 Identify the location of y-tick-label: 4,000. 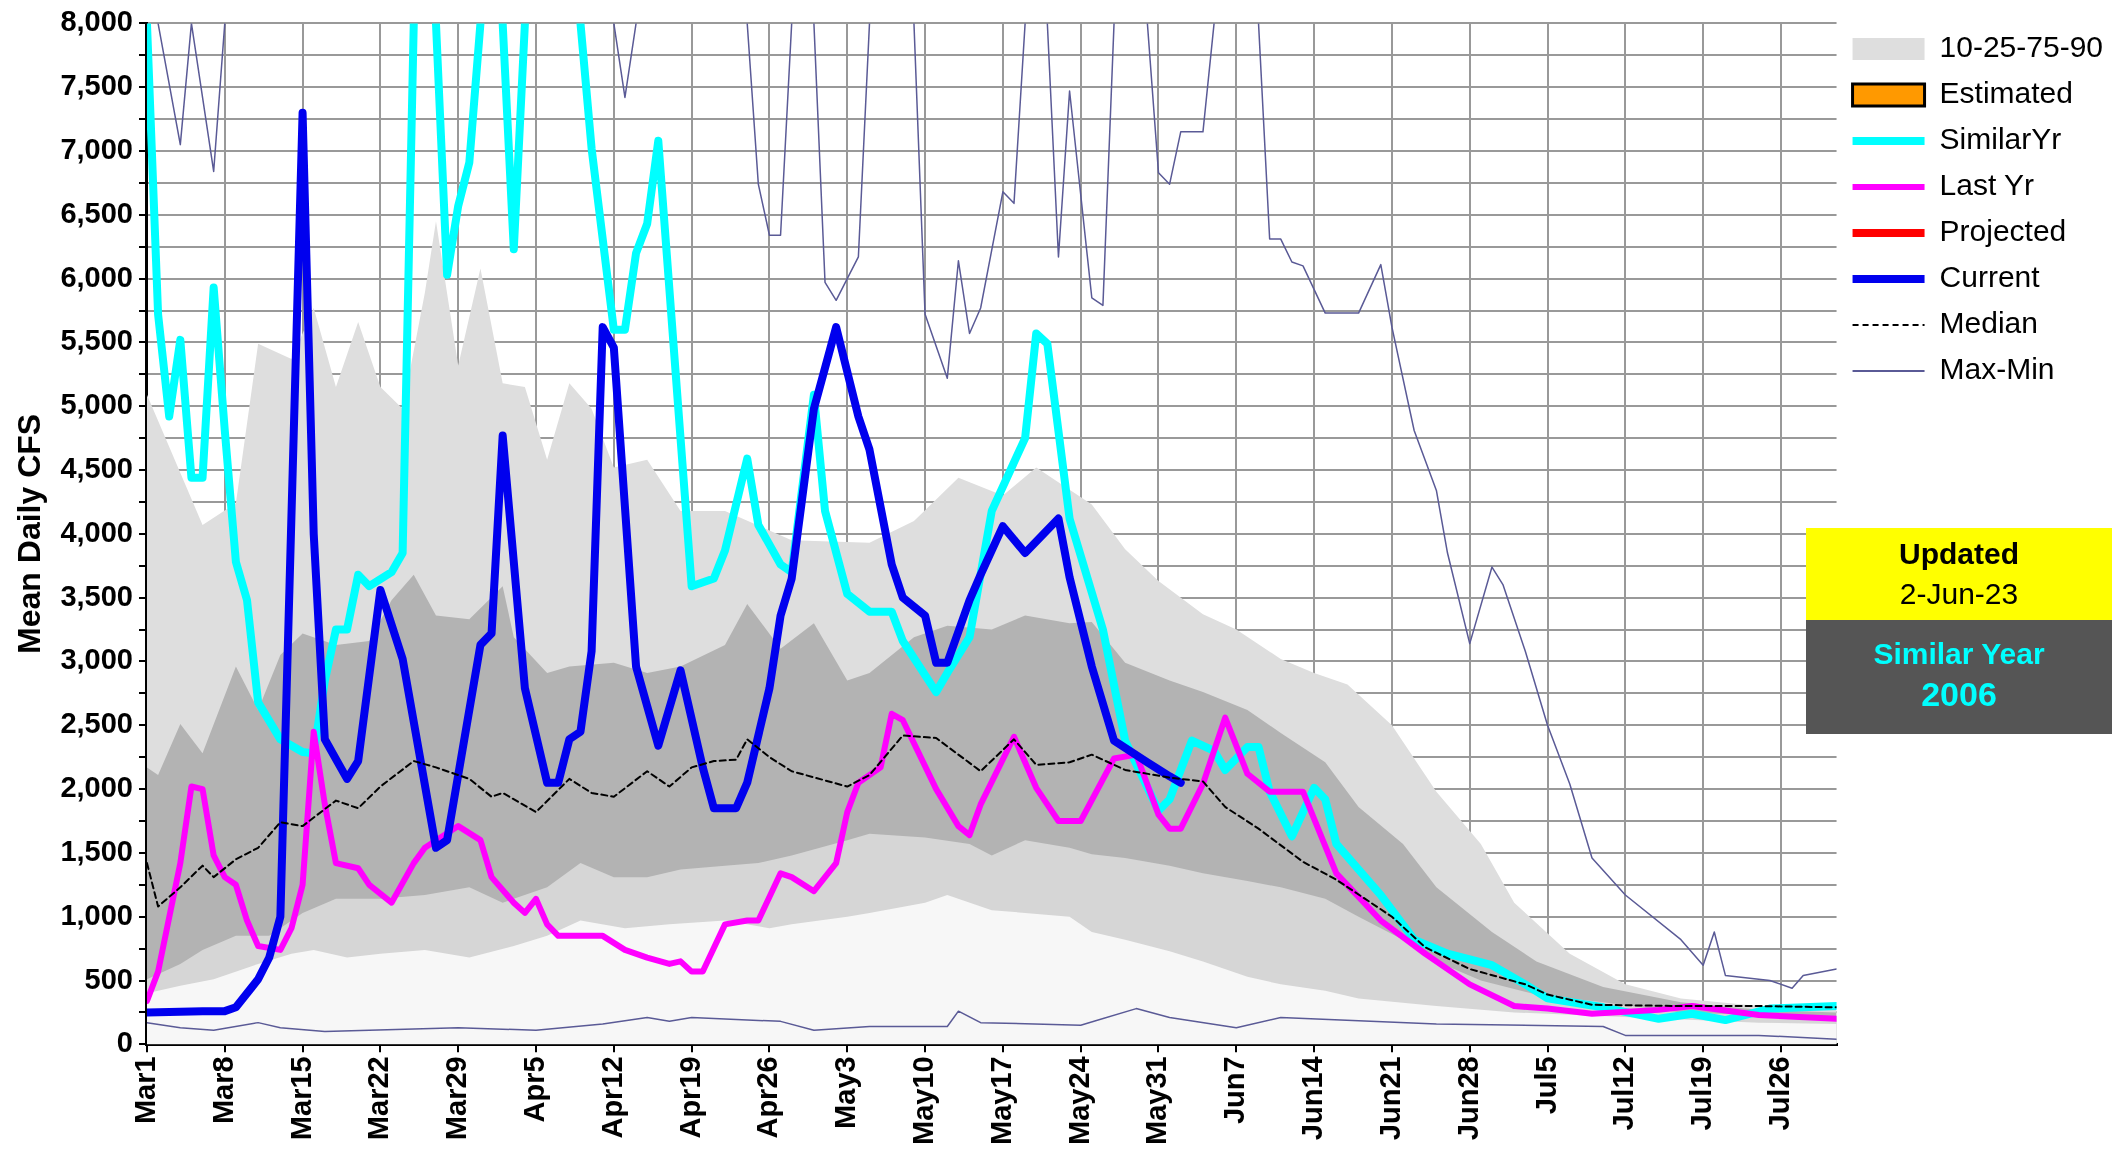
(96, 531).